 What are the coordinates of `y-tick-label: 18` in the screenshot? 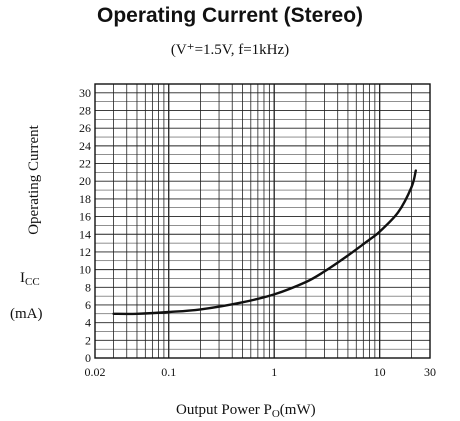 It's located at (85, 199).